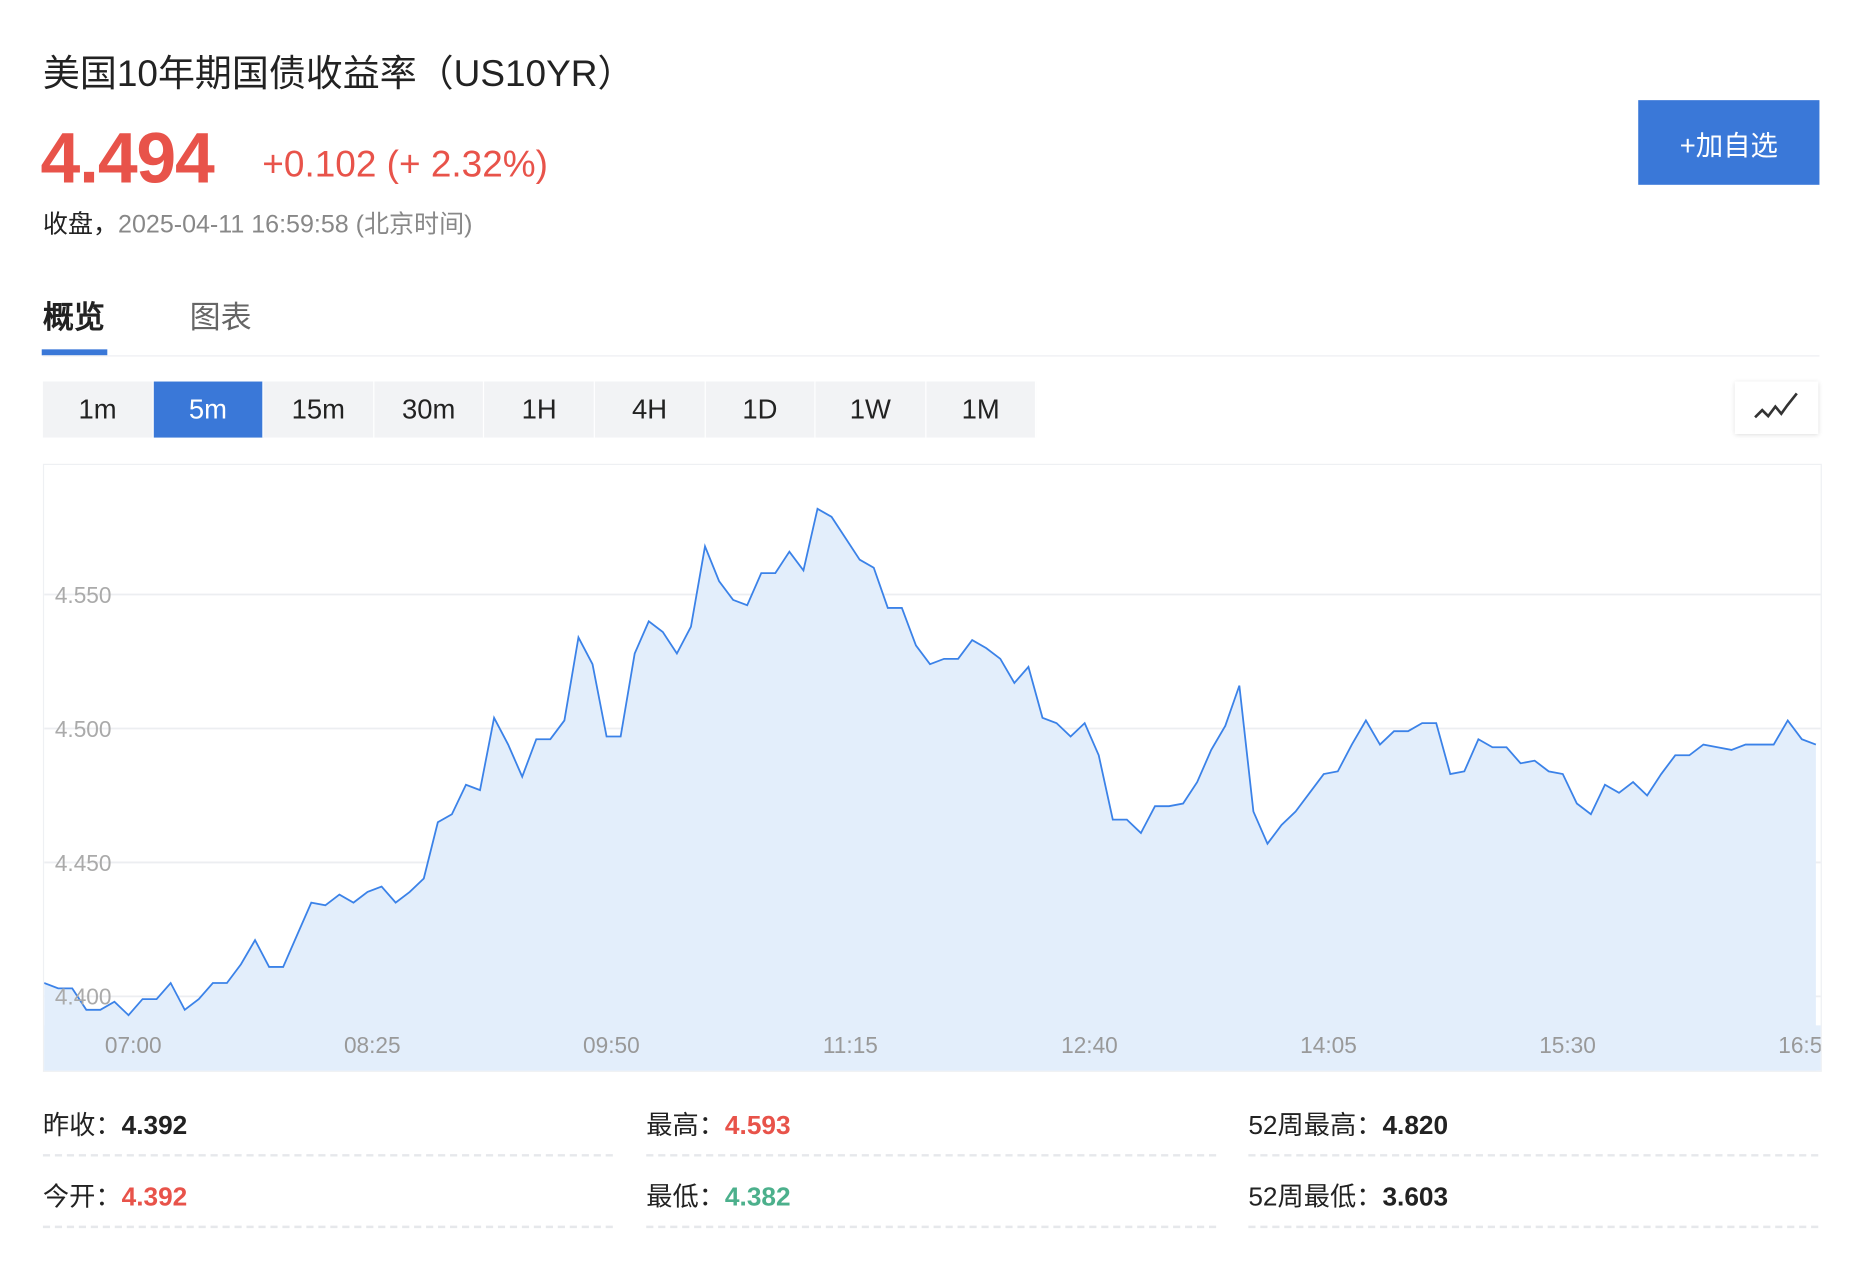 Image resolution: width=1860 pixels, height=1275 pixels. Describe the element at coordinates (1315, 1197) in the screenshot. I see `stat-label: 52周最低：` at that location.